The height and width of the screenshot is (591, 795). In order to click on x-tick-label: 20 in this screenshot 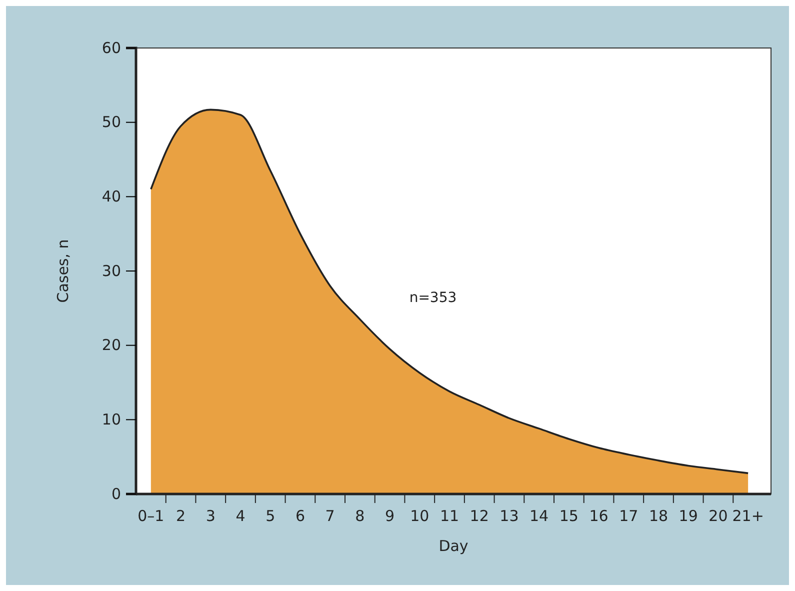, I will do `click(718, 516)`.